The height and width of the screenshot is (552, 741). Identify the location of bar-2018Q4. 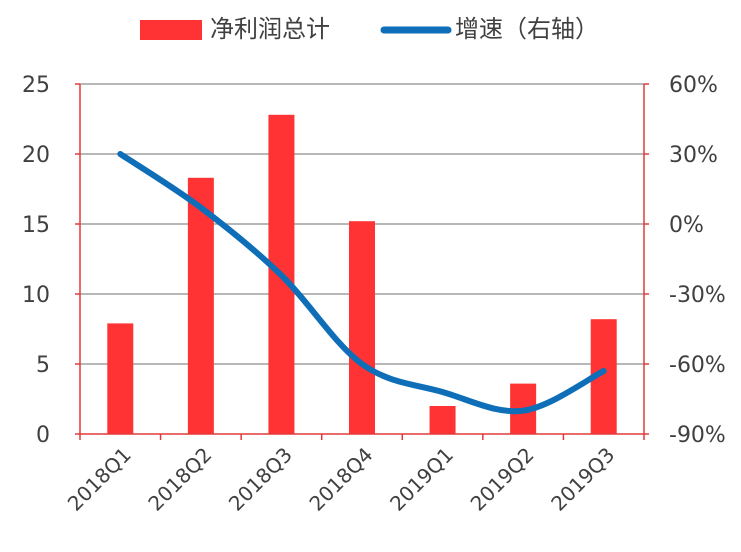
(362, 327).